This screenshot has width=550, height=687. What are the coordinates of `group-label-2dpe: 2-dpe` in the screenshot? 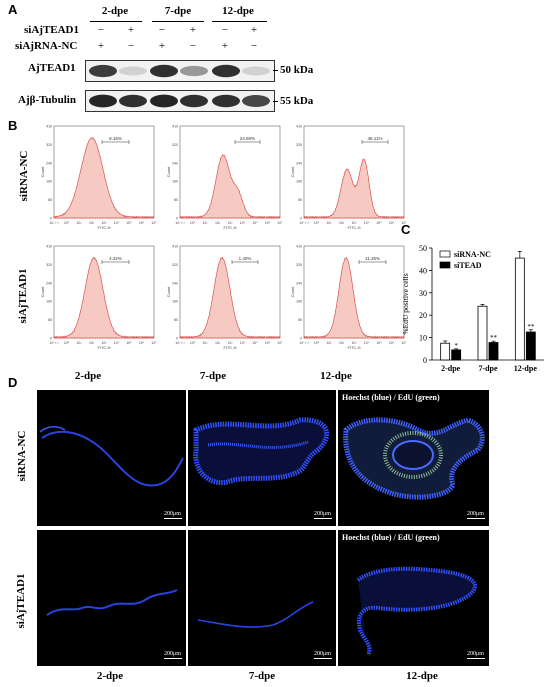 It's located at (115, 11).